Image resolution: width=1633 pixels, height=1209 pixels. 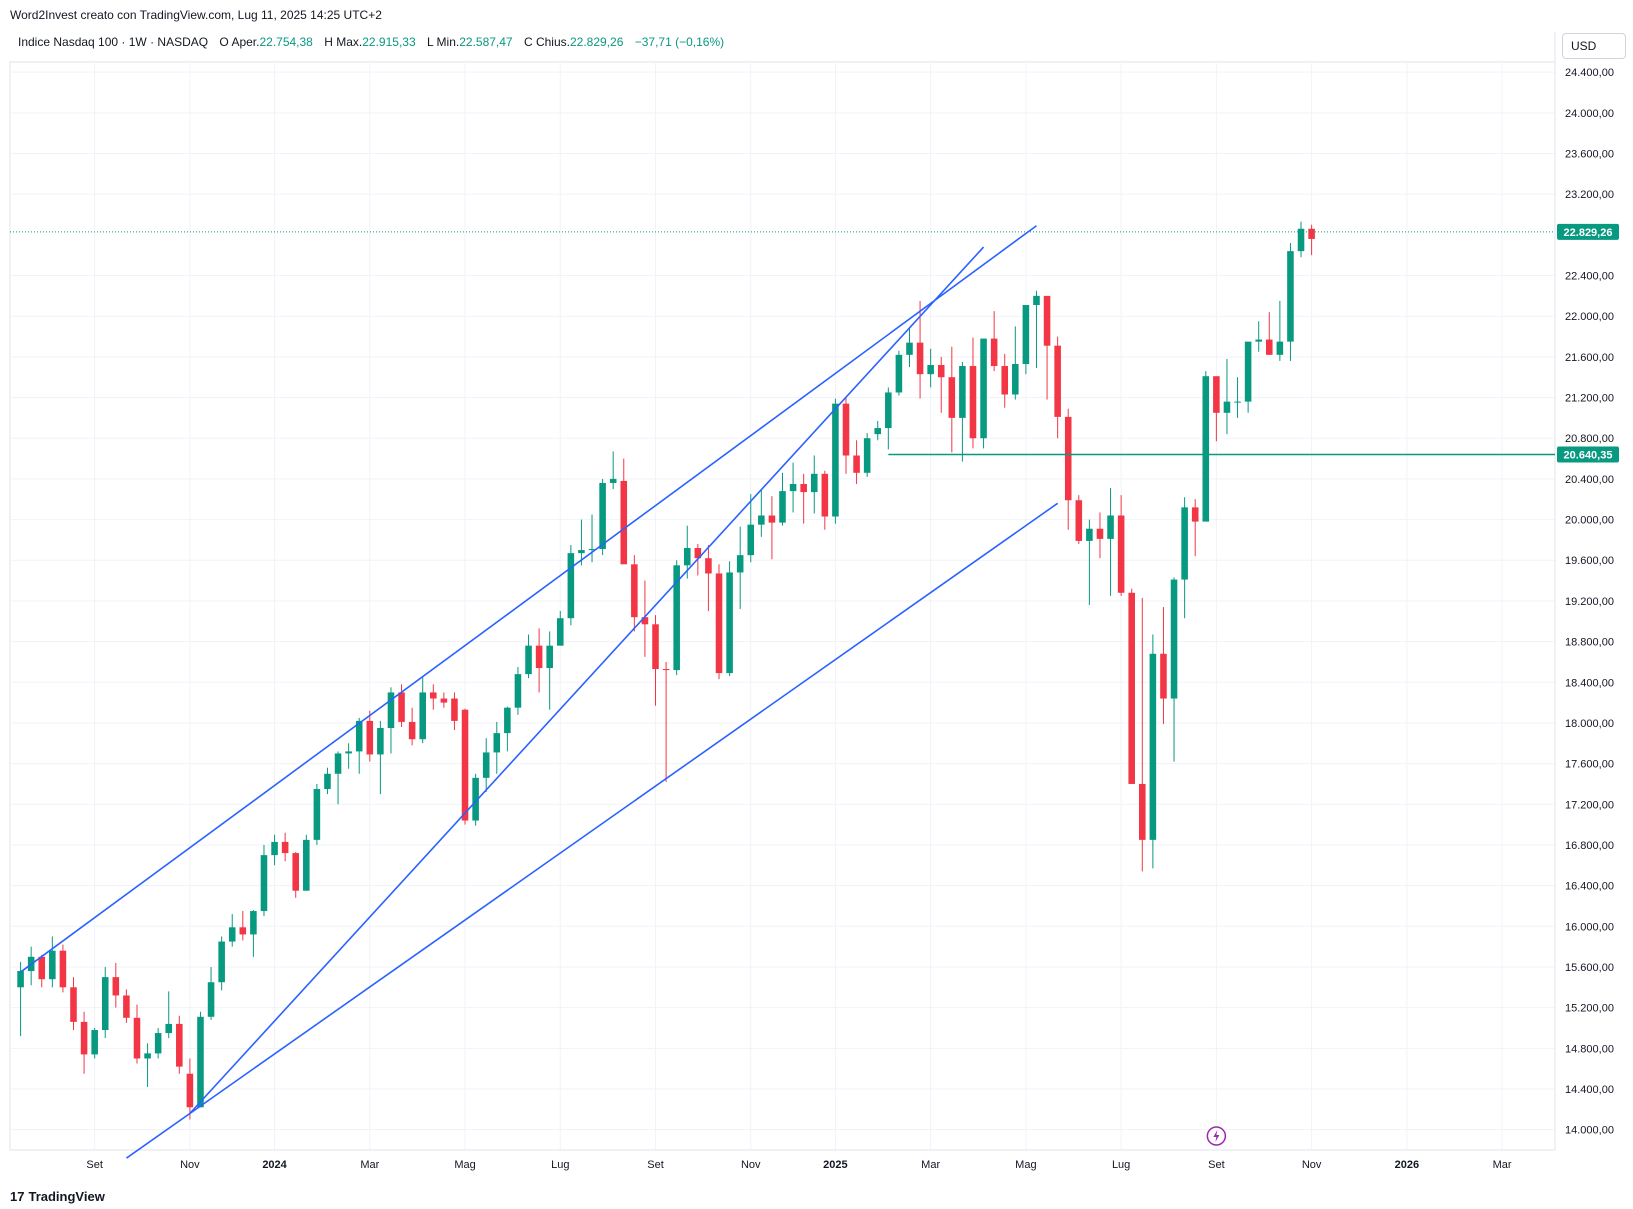 What do you see at coordinates (113, 42) in the screenshot?
I see `symbol-label: Indice Nasdaq 100 · 1W · NASDAQ` at bounding box center [113, 42].